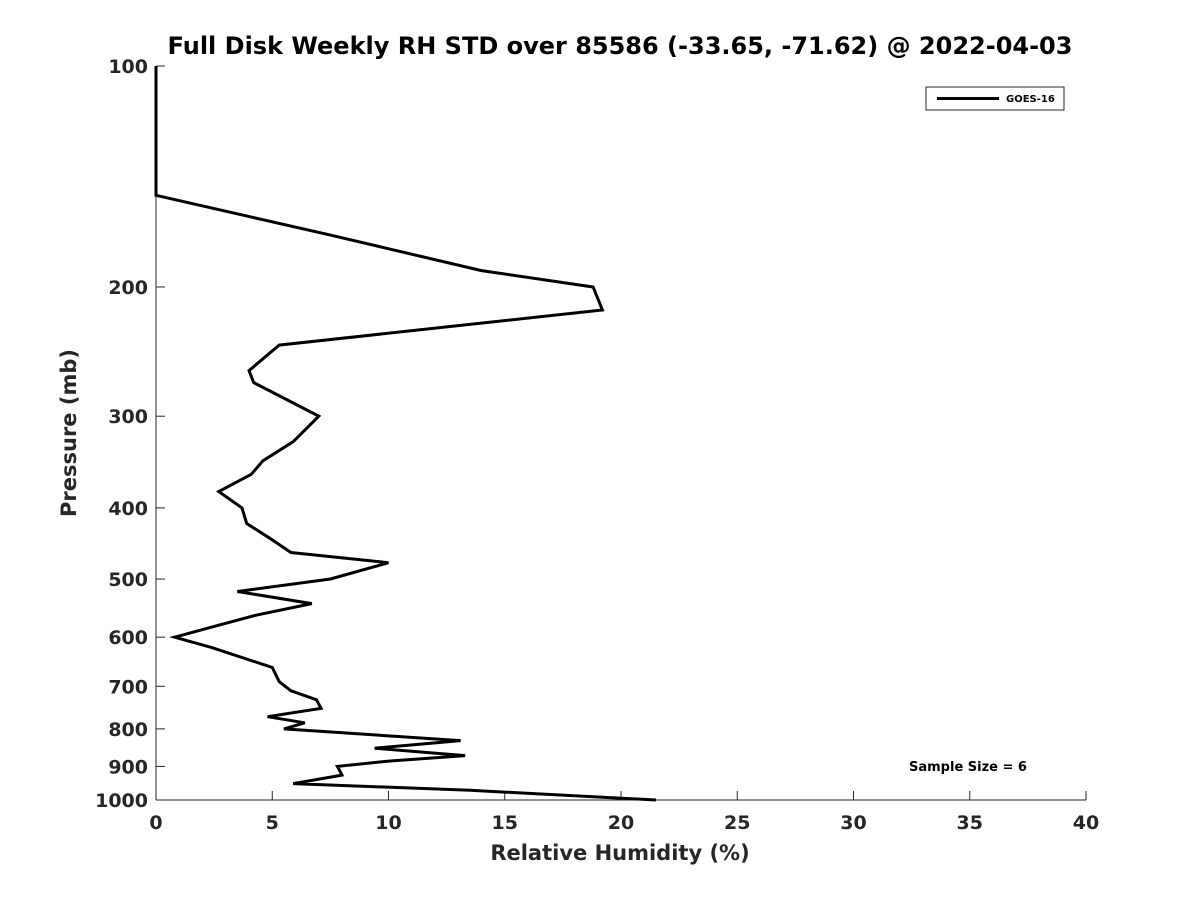 Image resolution: width=1200 pixels, height=900 pixels. What do you see at coordinates (388, 823) in the screenshot?
I see `x-tick-label: 10` at bounding box center [388, 823].